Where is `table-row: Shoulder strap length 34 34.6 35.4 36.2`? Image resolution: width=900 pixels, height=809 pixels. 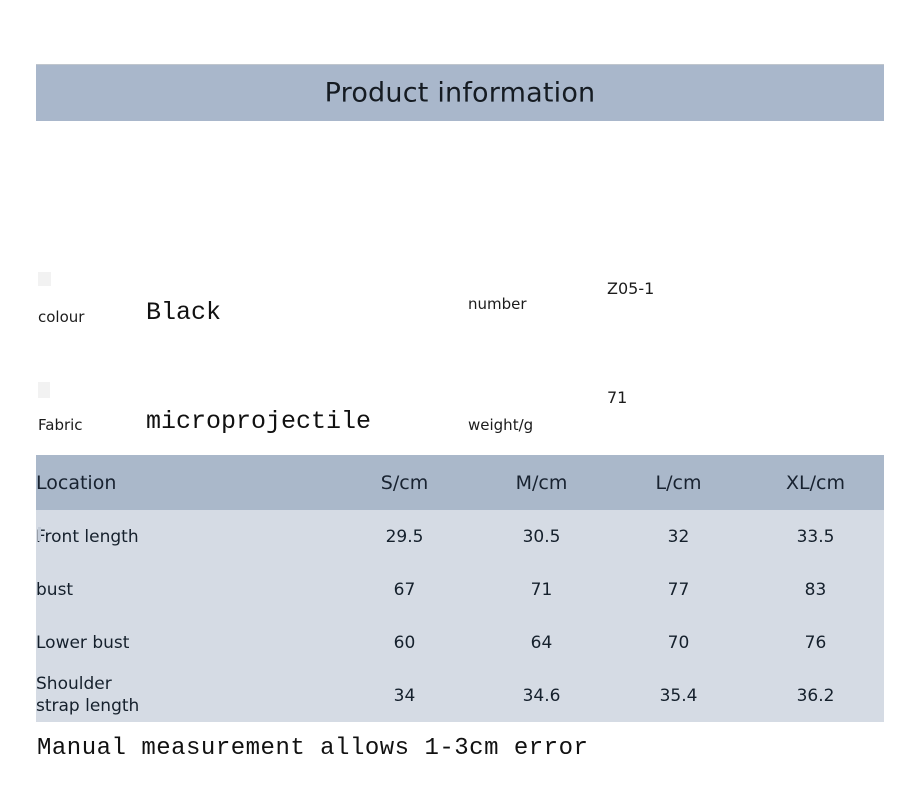
table-row: Shoulder strap length 34 34.6 35.4 36.2 is located at coordinates (460, 695).